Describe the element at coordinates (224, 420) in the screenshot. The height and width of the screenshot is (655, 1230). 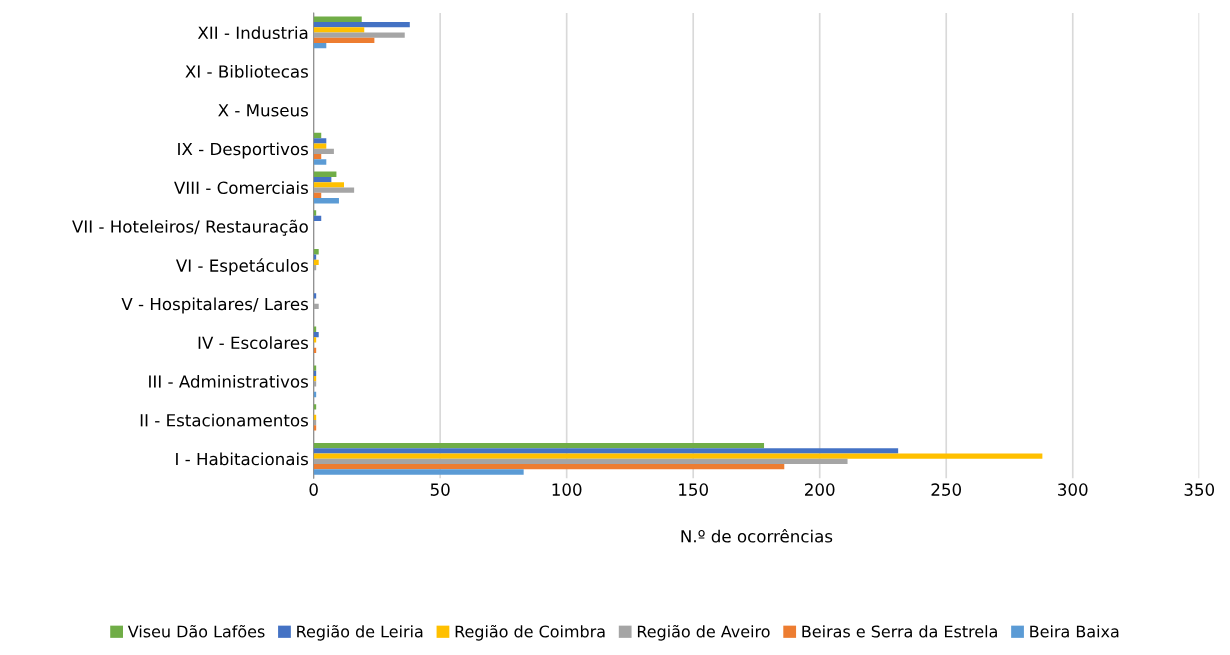
I see `y-tick-label: II - Estacionamentos` at that location.